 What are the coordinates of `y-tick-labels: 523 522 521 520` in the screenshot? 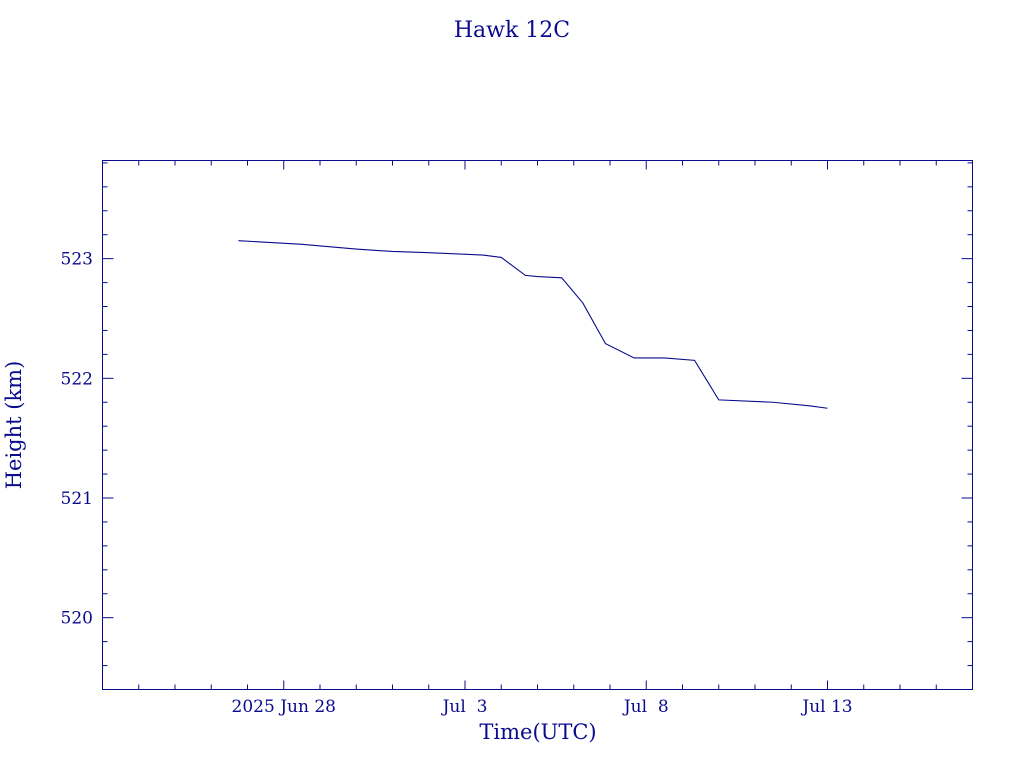 It's located at (77, 439).